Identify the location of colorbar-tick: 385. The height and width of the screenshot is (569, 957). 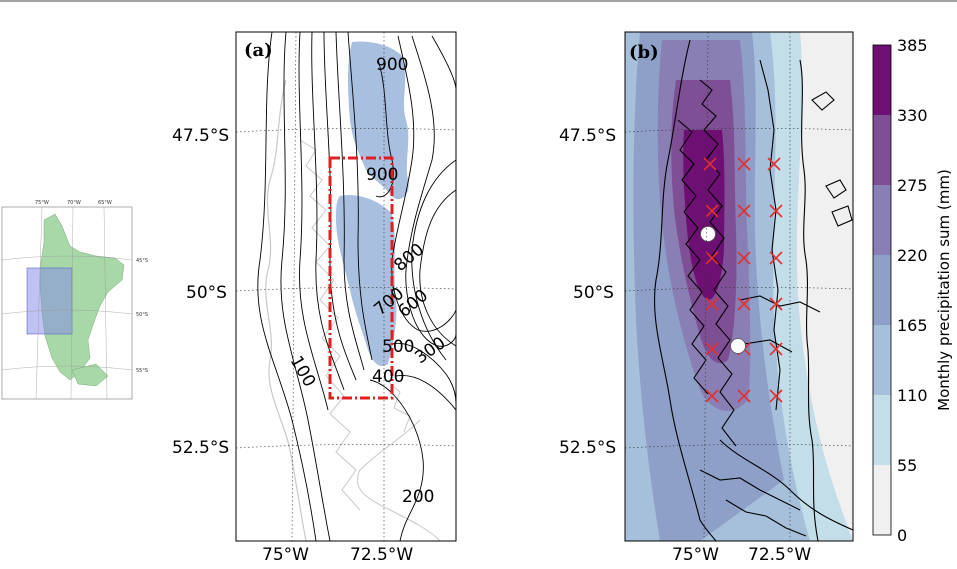
(912, 45).